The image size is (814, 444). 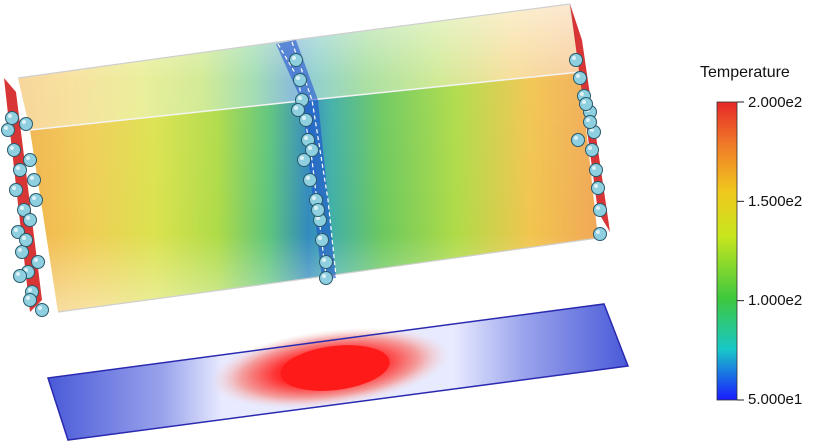 I want to click on colorbar, so click(x=730, y=251).